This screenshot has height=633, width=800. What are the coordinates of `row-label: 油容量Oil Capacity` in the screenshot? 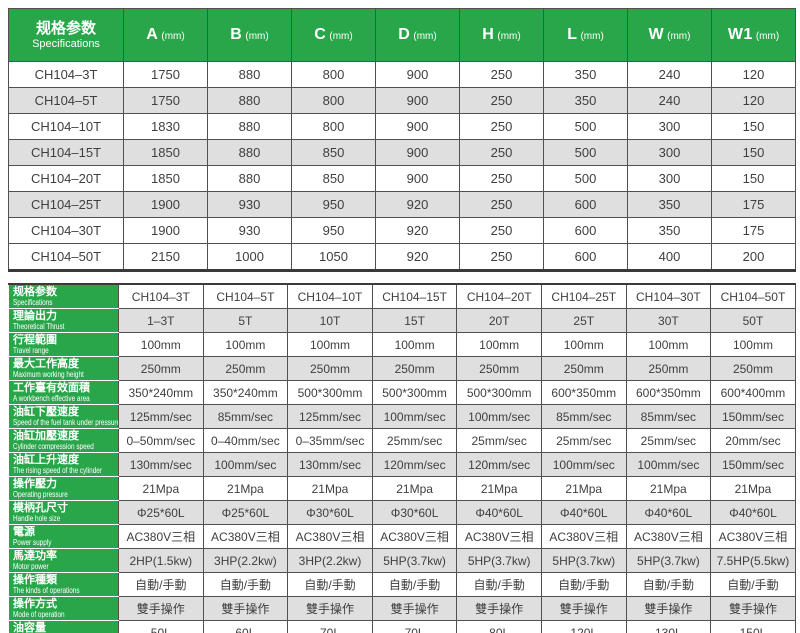 It's located at (63, 626).